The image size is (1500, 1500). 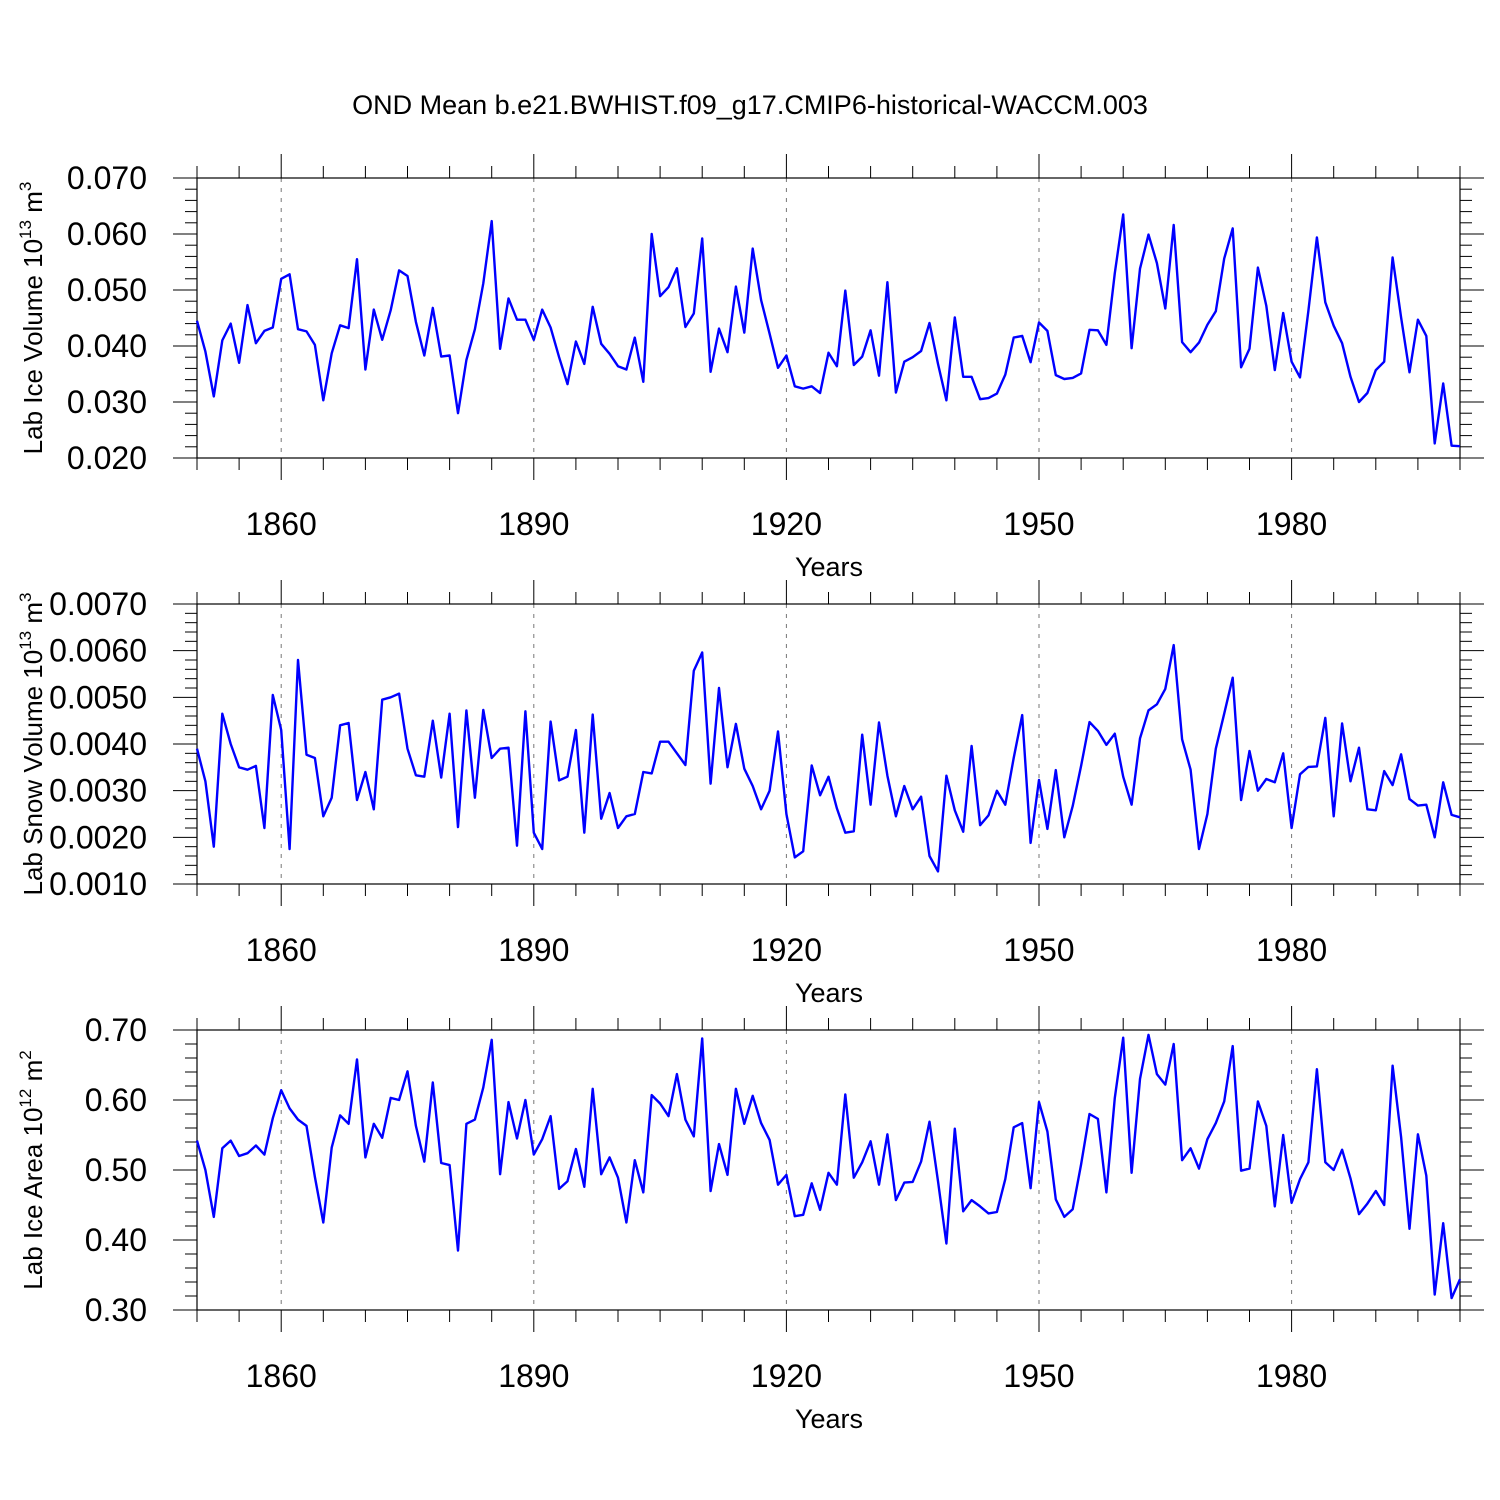 I want to click on y-tick-label: 0.40, so click(x=116, y=1240).